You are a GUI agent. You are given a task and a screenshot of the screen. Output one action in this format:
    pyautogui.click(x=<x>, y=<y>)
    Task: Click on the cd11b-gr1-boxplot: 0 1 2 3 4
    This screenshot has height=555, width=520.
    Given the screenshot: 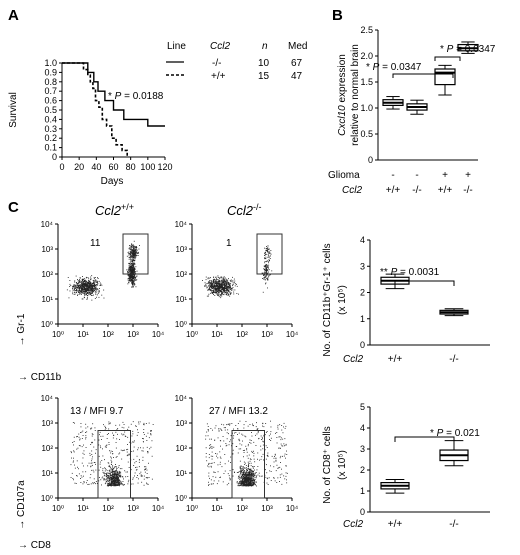 What is the action you would take?
    pyautogui.click(x=425, y=292)
    